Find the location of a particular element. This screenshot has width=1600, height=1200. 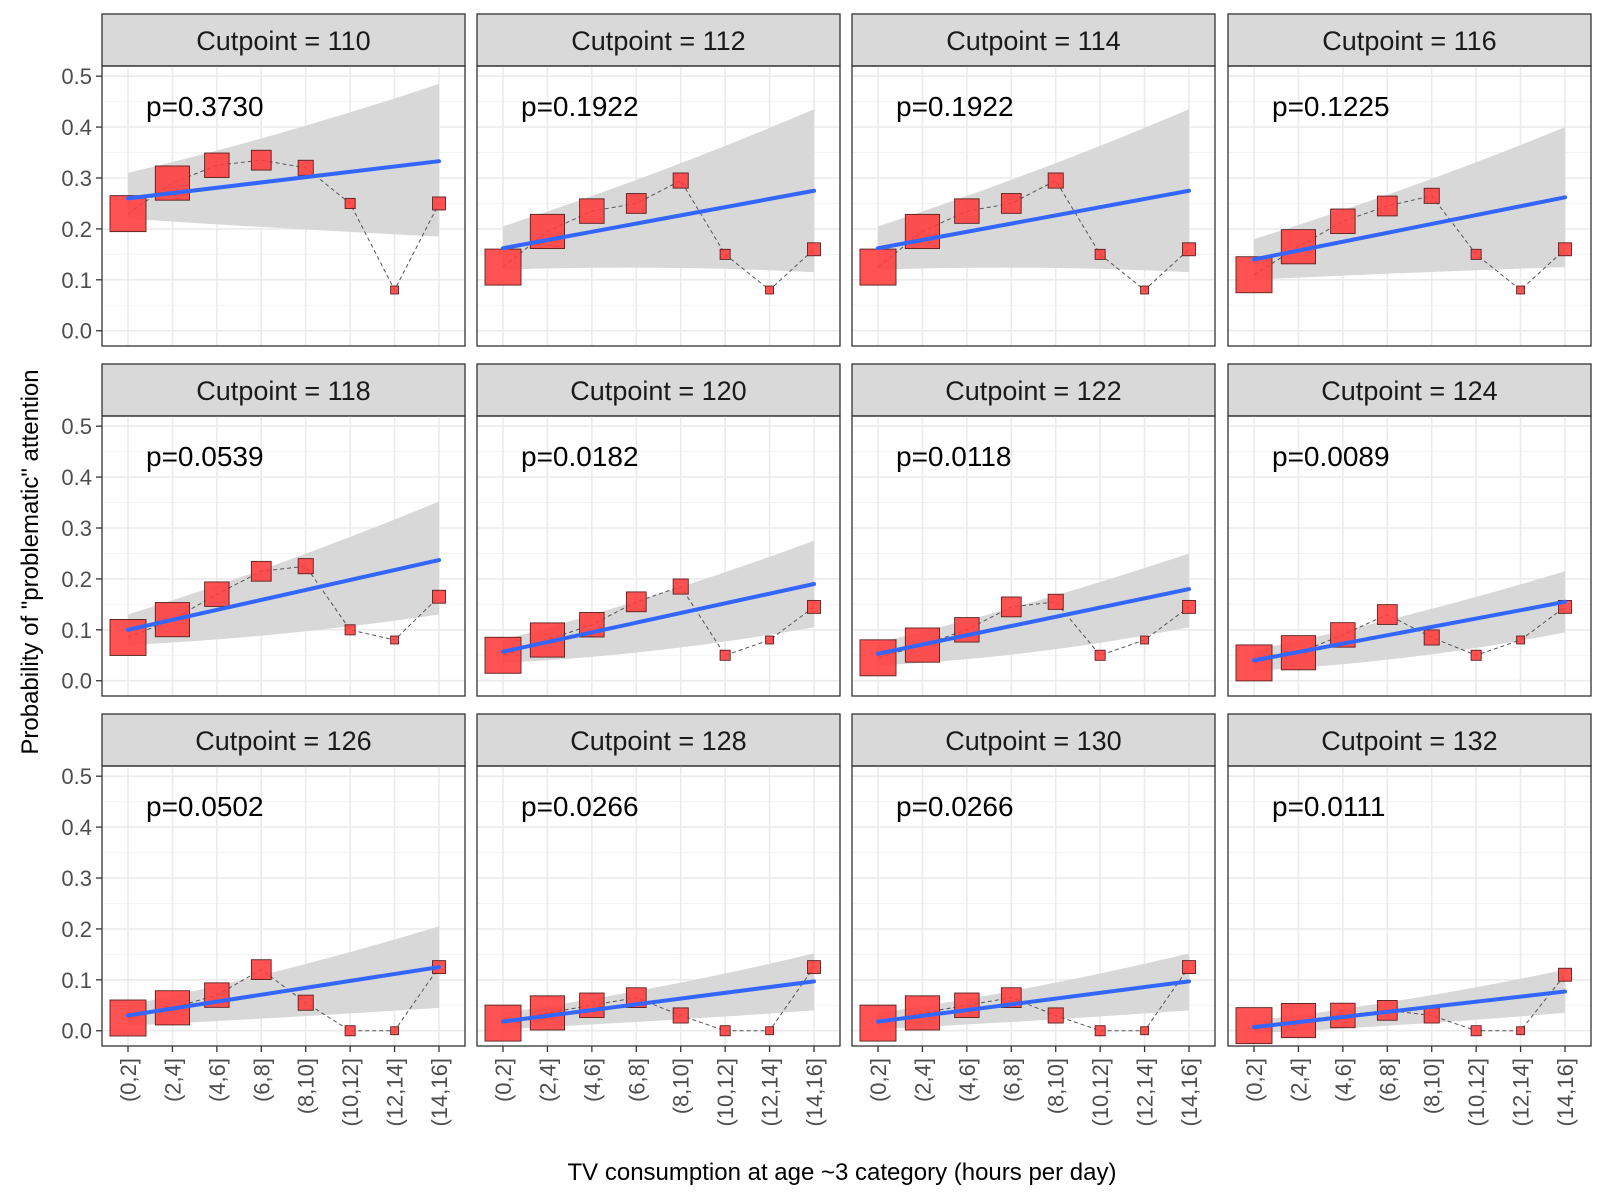

facet-panel: Cutpoint = 112 p=0.1922 is located at coordinates (658, 180).